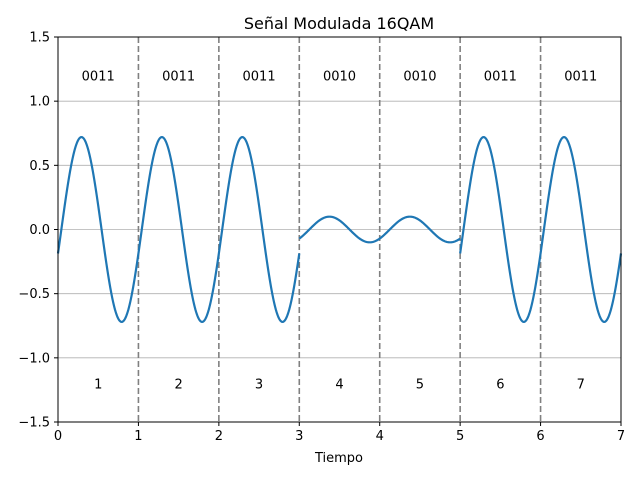  Describe the element at coordinates (39, 38) in the screenshot. I see `y-tick-label: 1.5` at that location.